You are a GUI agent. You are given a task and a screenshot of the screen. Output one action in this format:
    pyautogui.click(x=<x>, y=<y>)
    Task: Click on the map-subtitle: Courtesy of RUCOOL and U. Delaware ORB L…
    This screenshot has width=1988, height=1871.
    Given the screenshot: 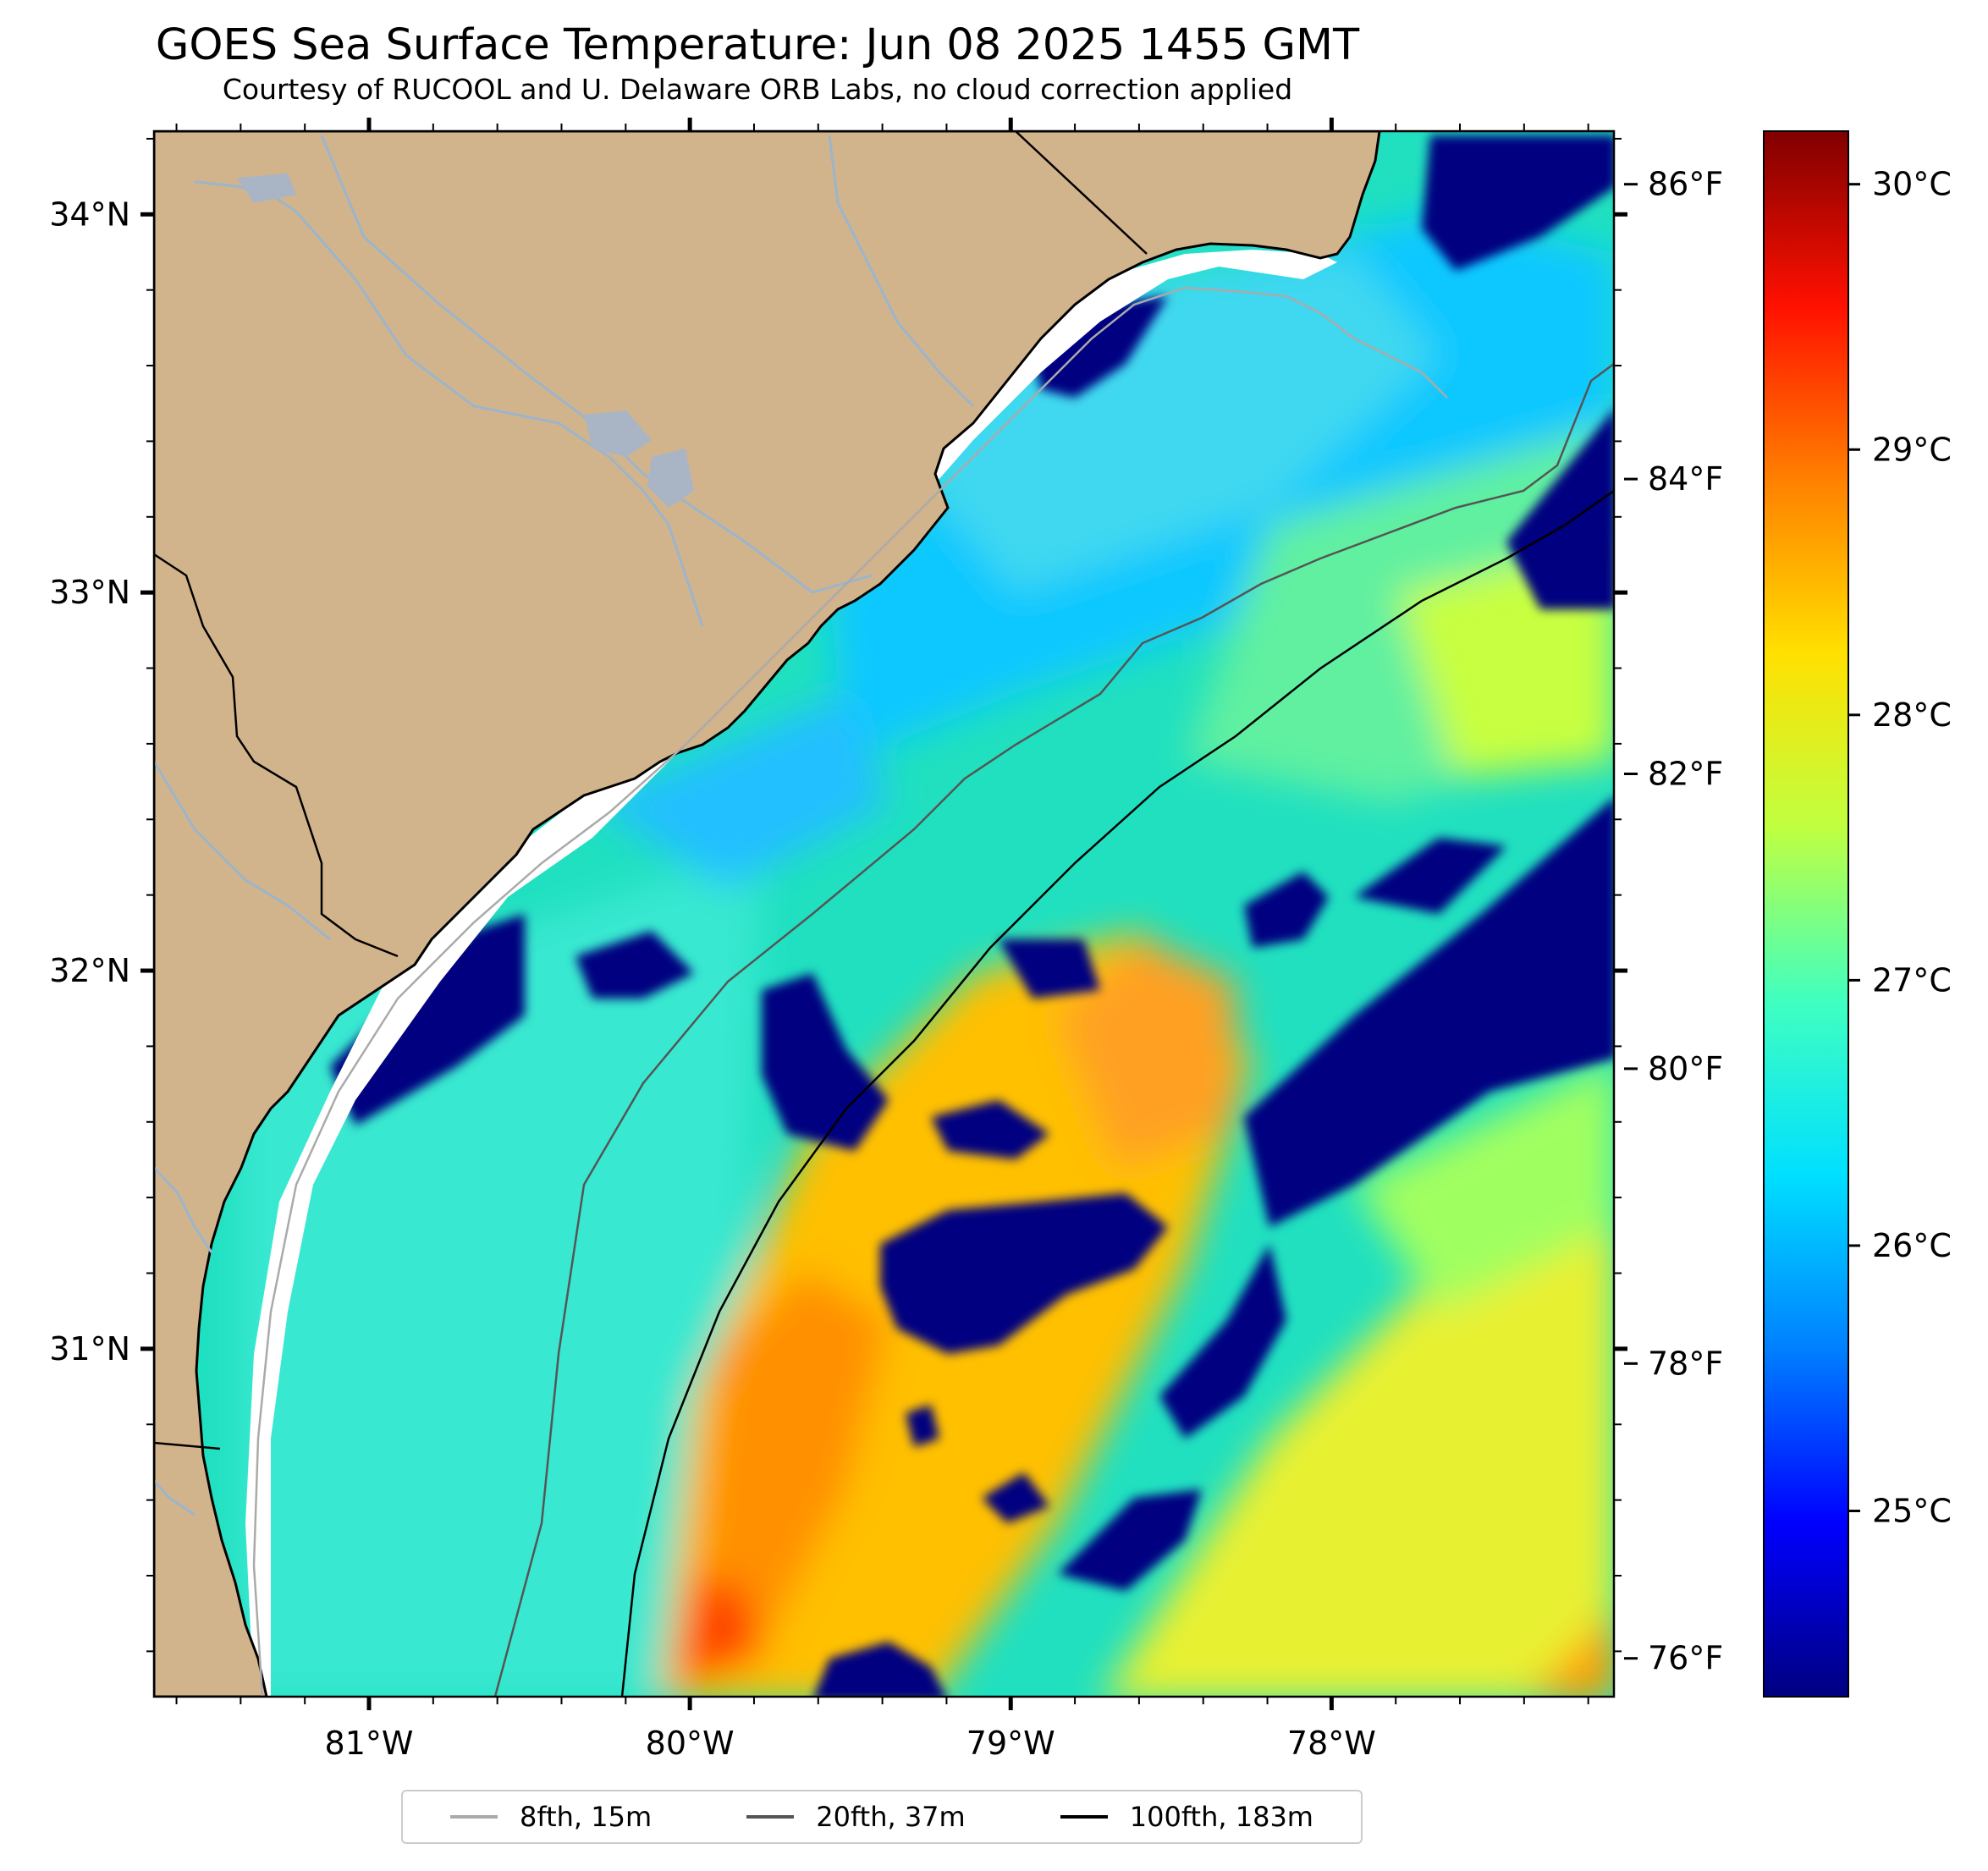 What is the action you would take?
    pyautogui.click(x=757, y=90)
    